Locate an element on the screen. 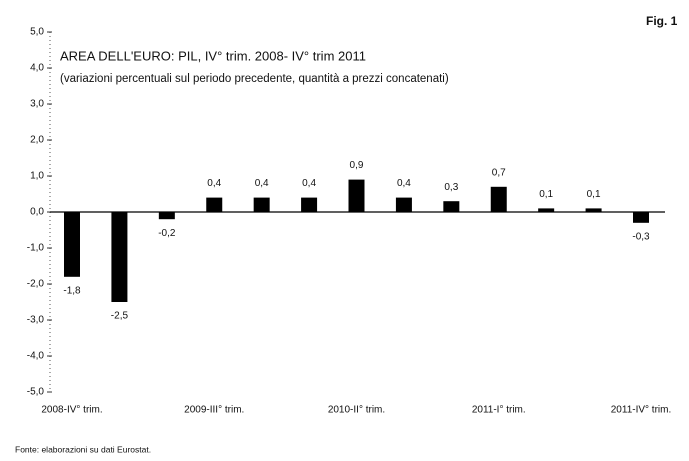 The image size is (689, 461). y-tick-label: -4,0 is located at coordinates (36, 356).